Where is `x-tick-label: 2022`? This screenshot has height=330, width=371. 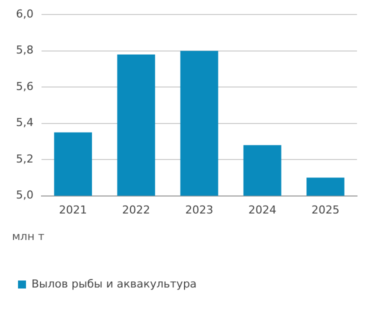
x-tick-label: 2022 is located at coordinates (136, 209).